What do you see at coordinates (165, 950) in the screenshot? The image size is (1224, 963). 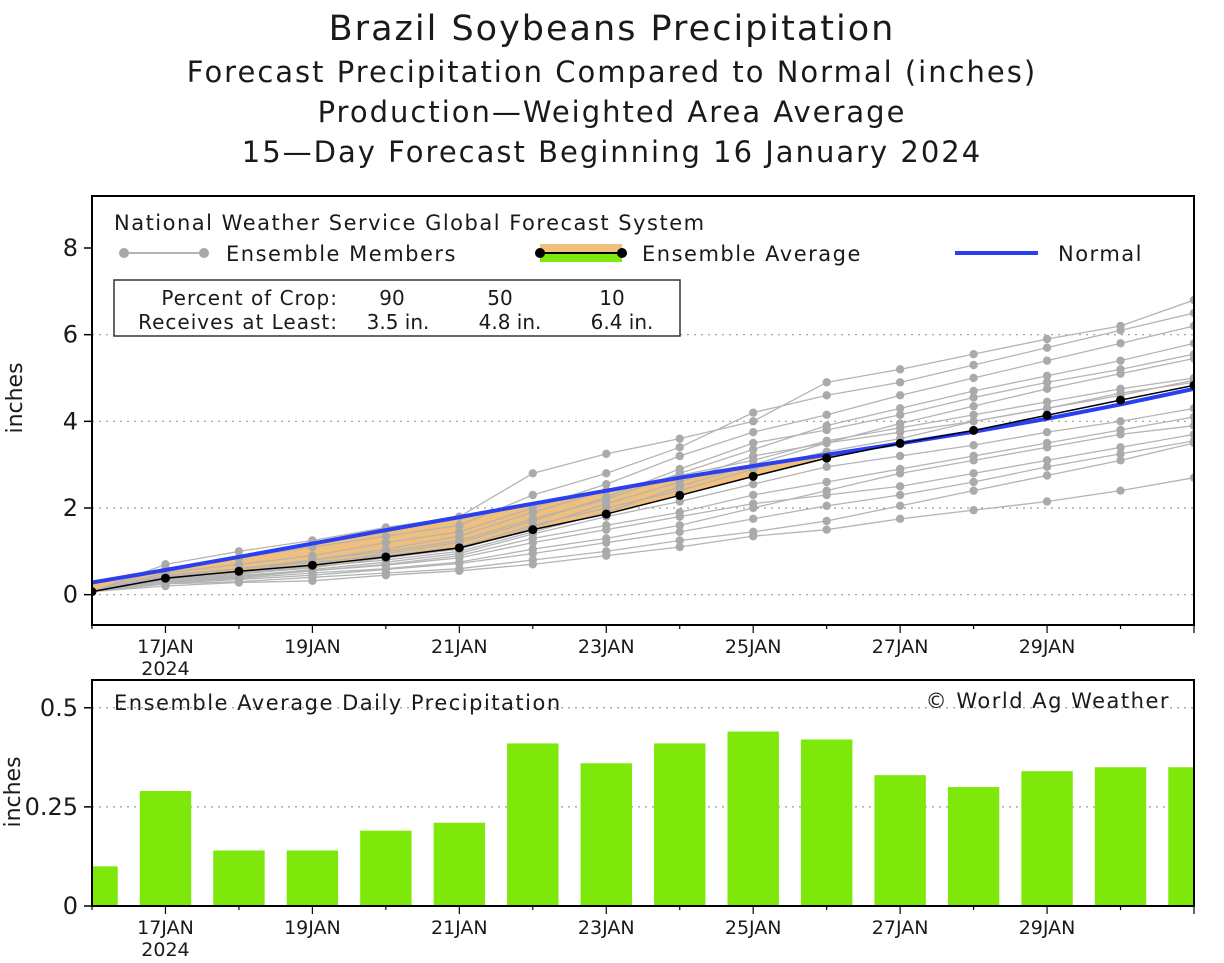 I see `bottom-x-tick-sublabel: 2024` at bounding box center [165, 950].